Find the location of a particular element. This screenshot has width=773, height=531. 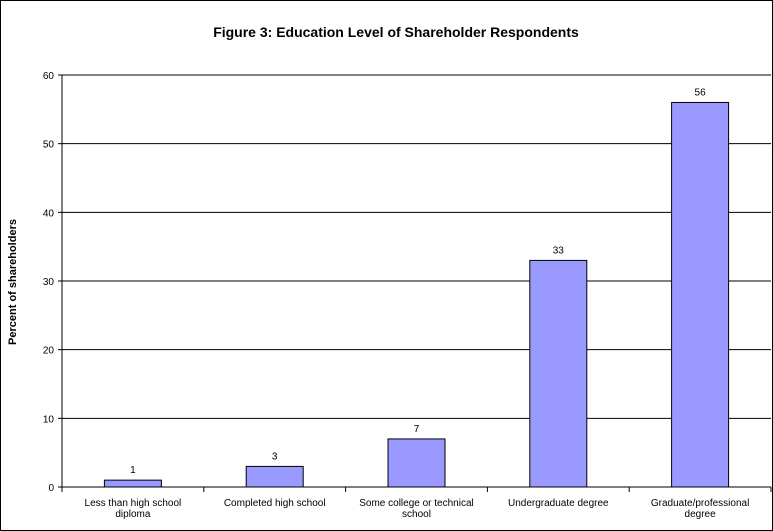

y-axis-ticks: 0 10 20 30 40 50 60 is located at coordinates (49, 282).